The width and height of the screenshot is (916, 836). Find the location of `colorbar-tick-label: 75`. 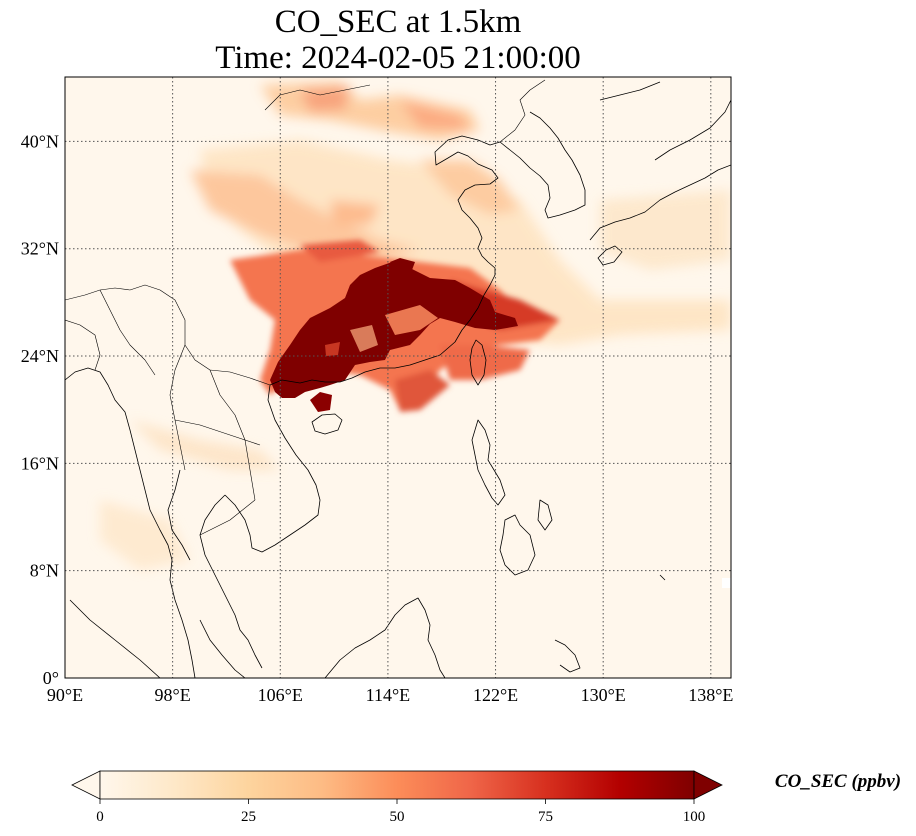

colorbar-tick-label: 75 is located at coordinates (545, 817).